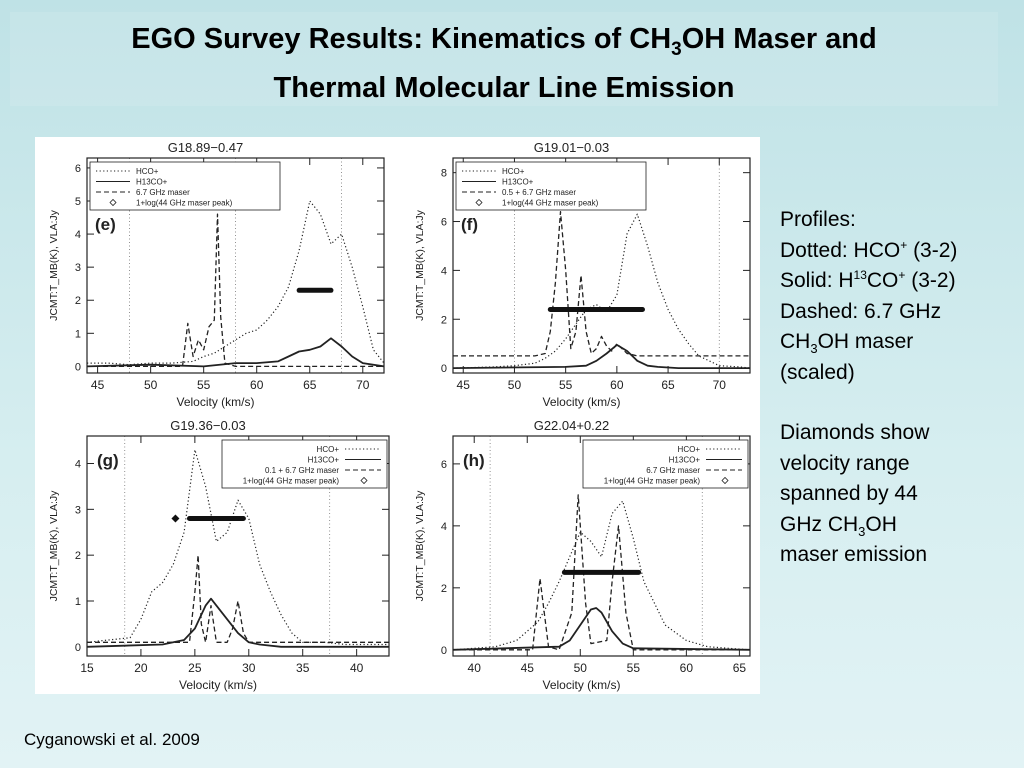  I want to click on legend-entry: 0.1 + 6.7 GHz maser, so click(302, 470).